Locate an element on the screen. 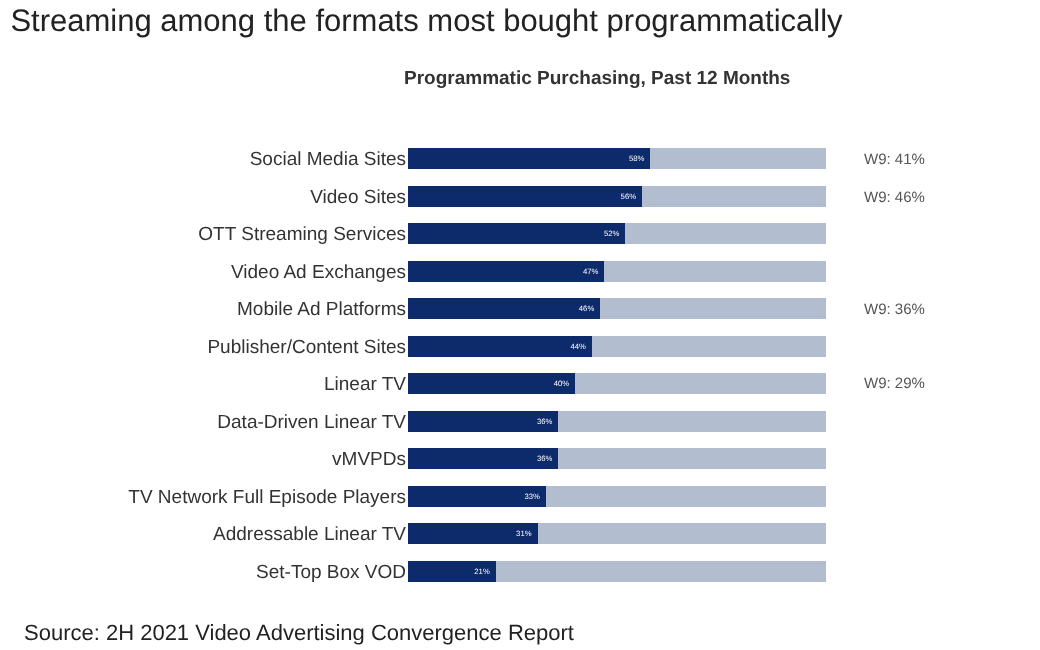  y-tick-label: Mobile Ad Platforms is located at coordinates (322, 310).